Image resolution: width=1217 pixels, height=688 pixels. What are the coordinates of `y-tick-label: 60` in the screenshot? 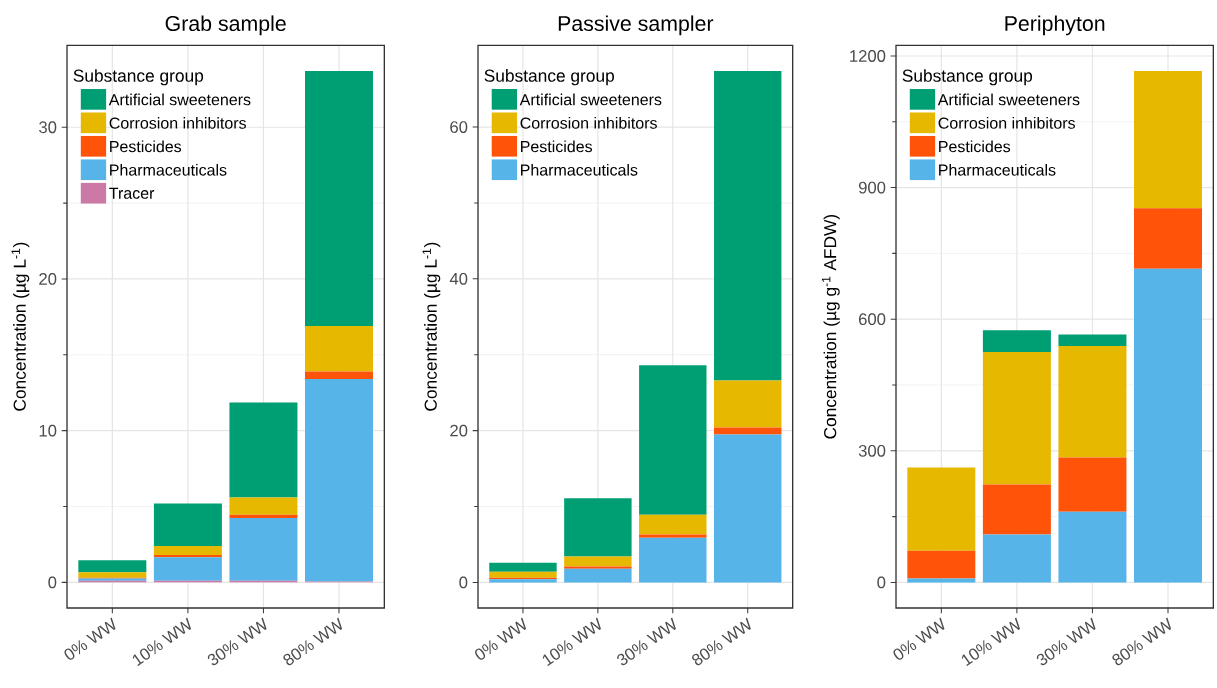 It's located at (459, 127).